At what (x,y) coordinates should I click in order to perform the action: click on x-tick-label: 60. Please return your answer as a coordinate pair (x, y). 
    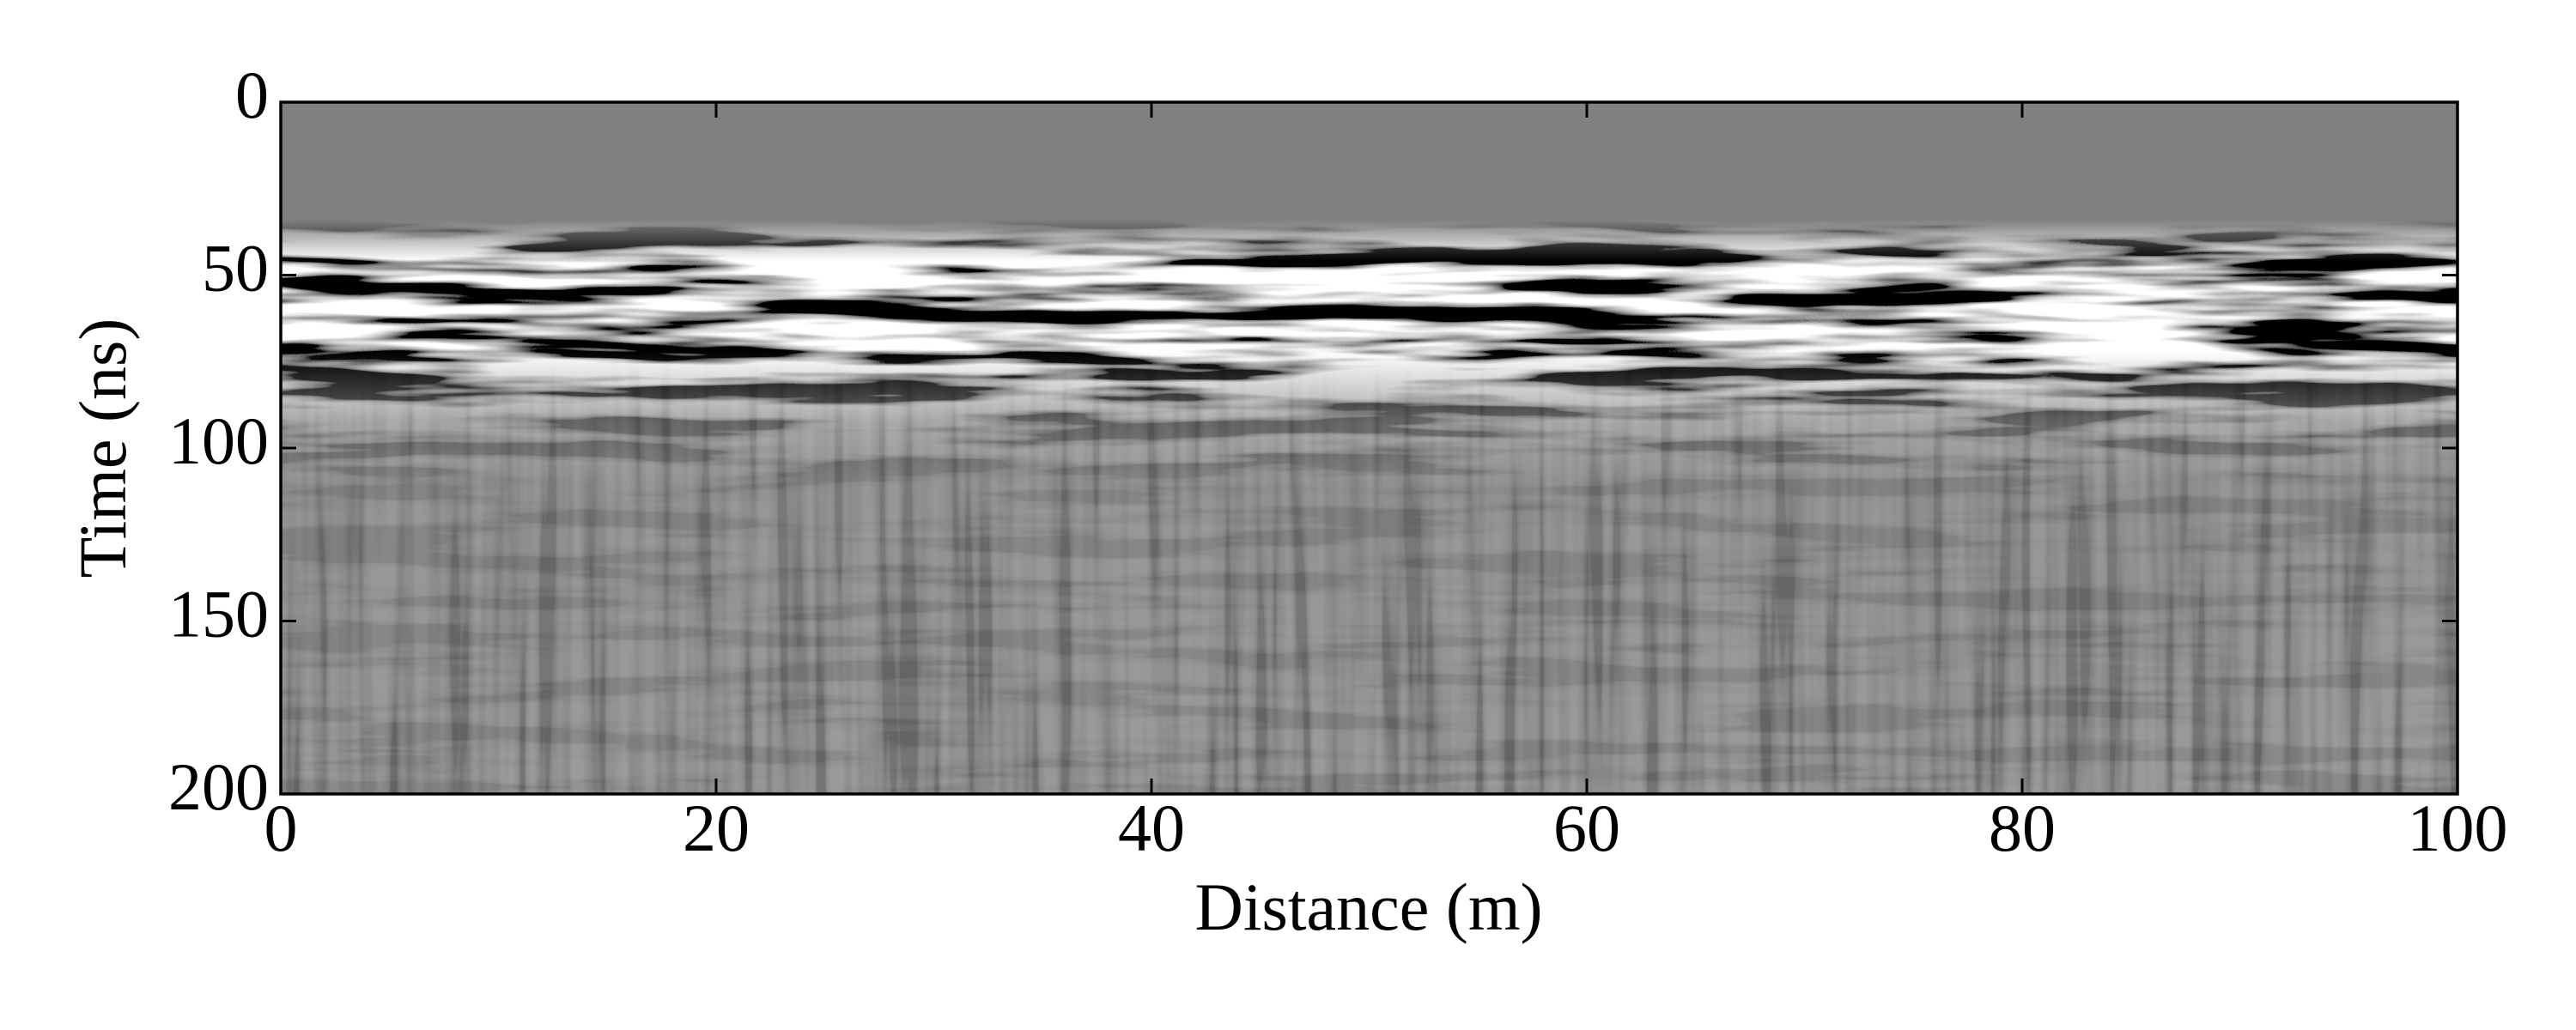
    Looking at the image, I should click on (1587, 828).